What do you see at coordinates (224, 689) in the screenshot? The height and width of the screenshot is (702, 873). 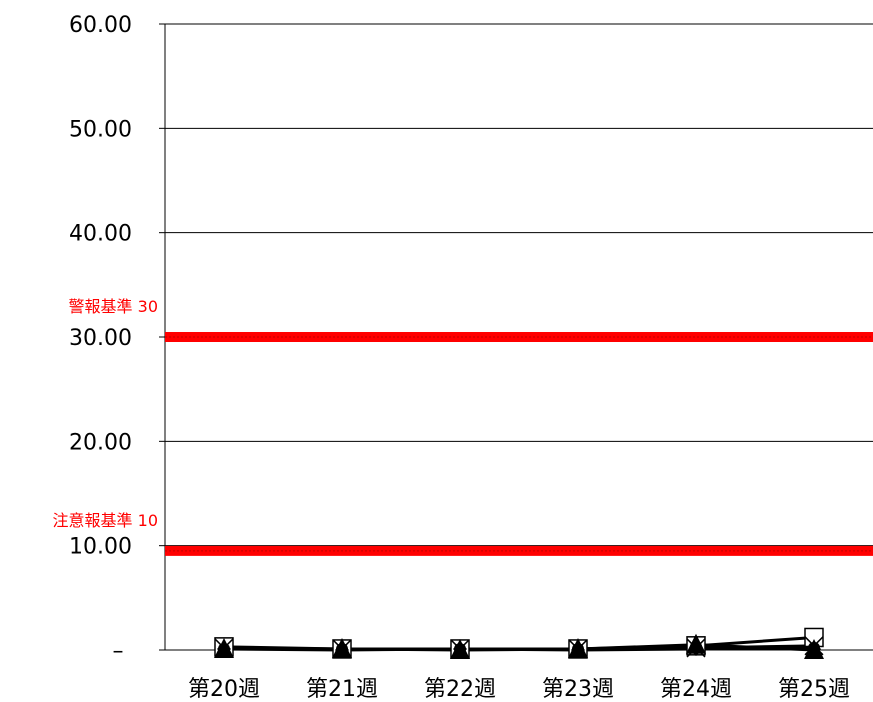 I see `x-tick-label: 第20週` at bounding box center [224, 689].